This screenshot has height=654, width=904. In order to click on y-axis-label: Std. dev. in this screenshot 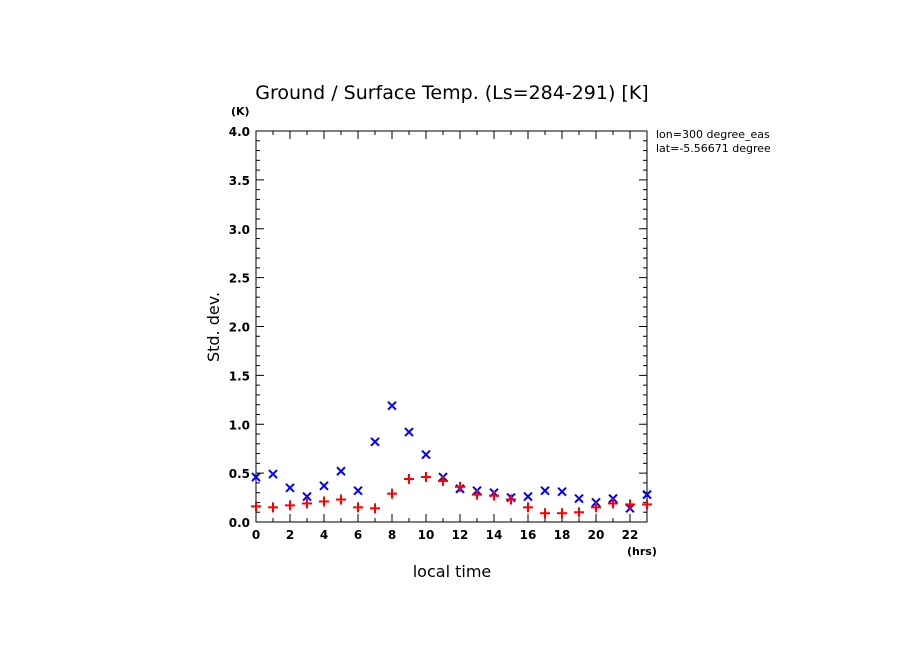, I will do `click(213, 327)`.